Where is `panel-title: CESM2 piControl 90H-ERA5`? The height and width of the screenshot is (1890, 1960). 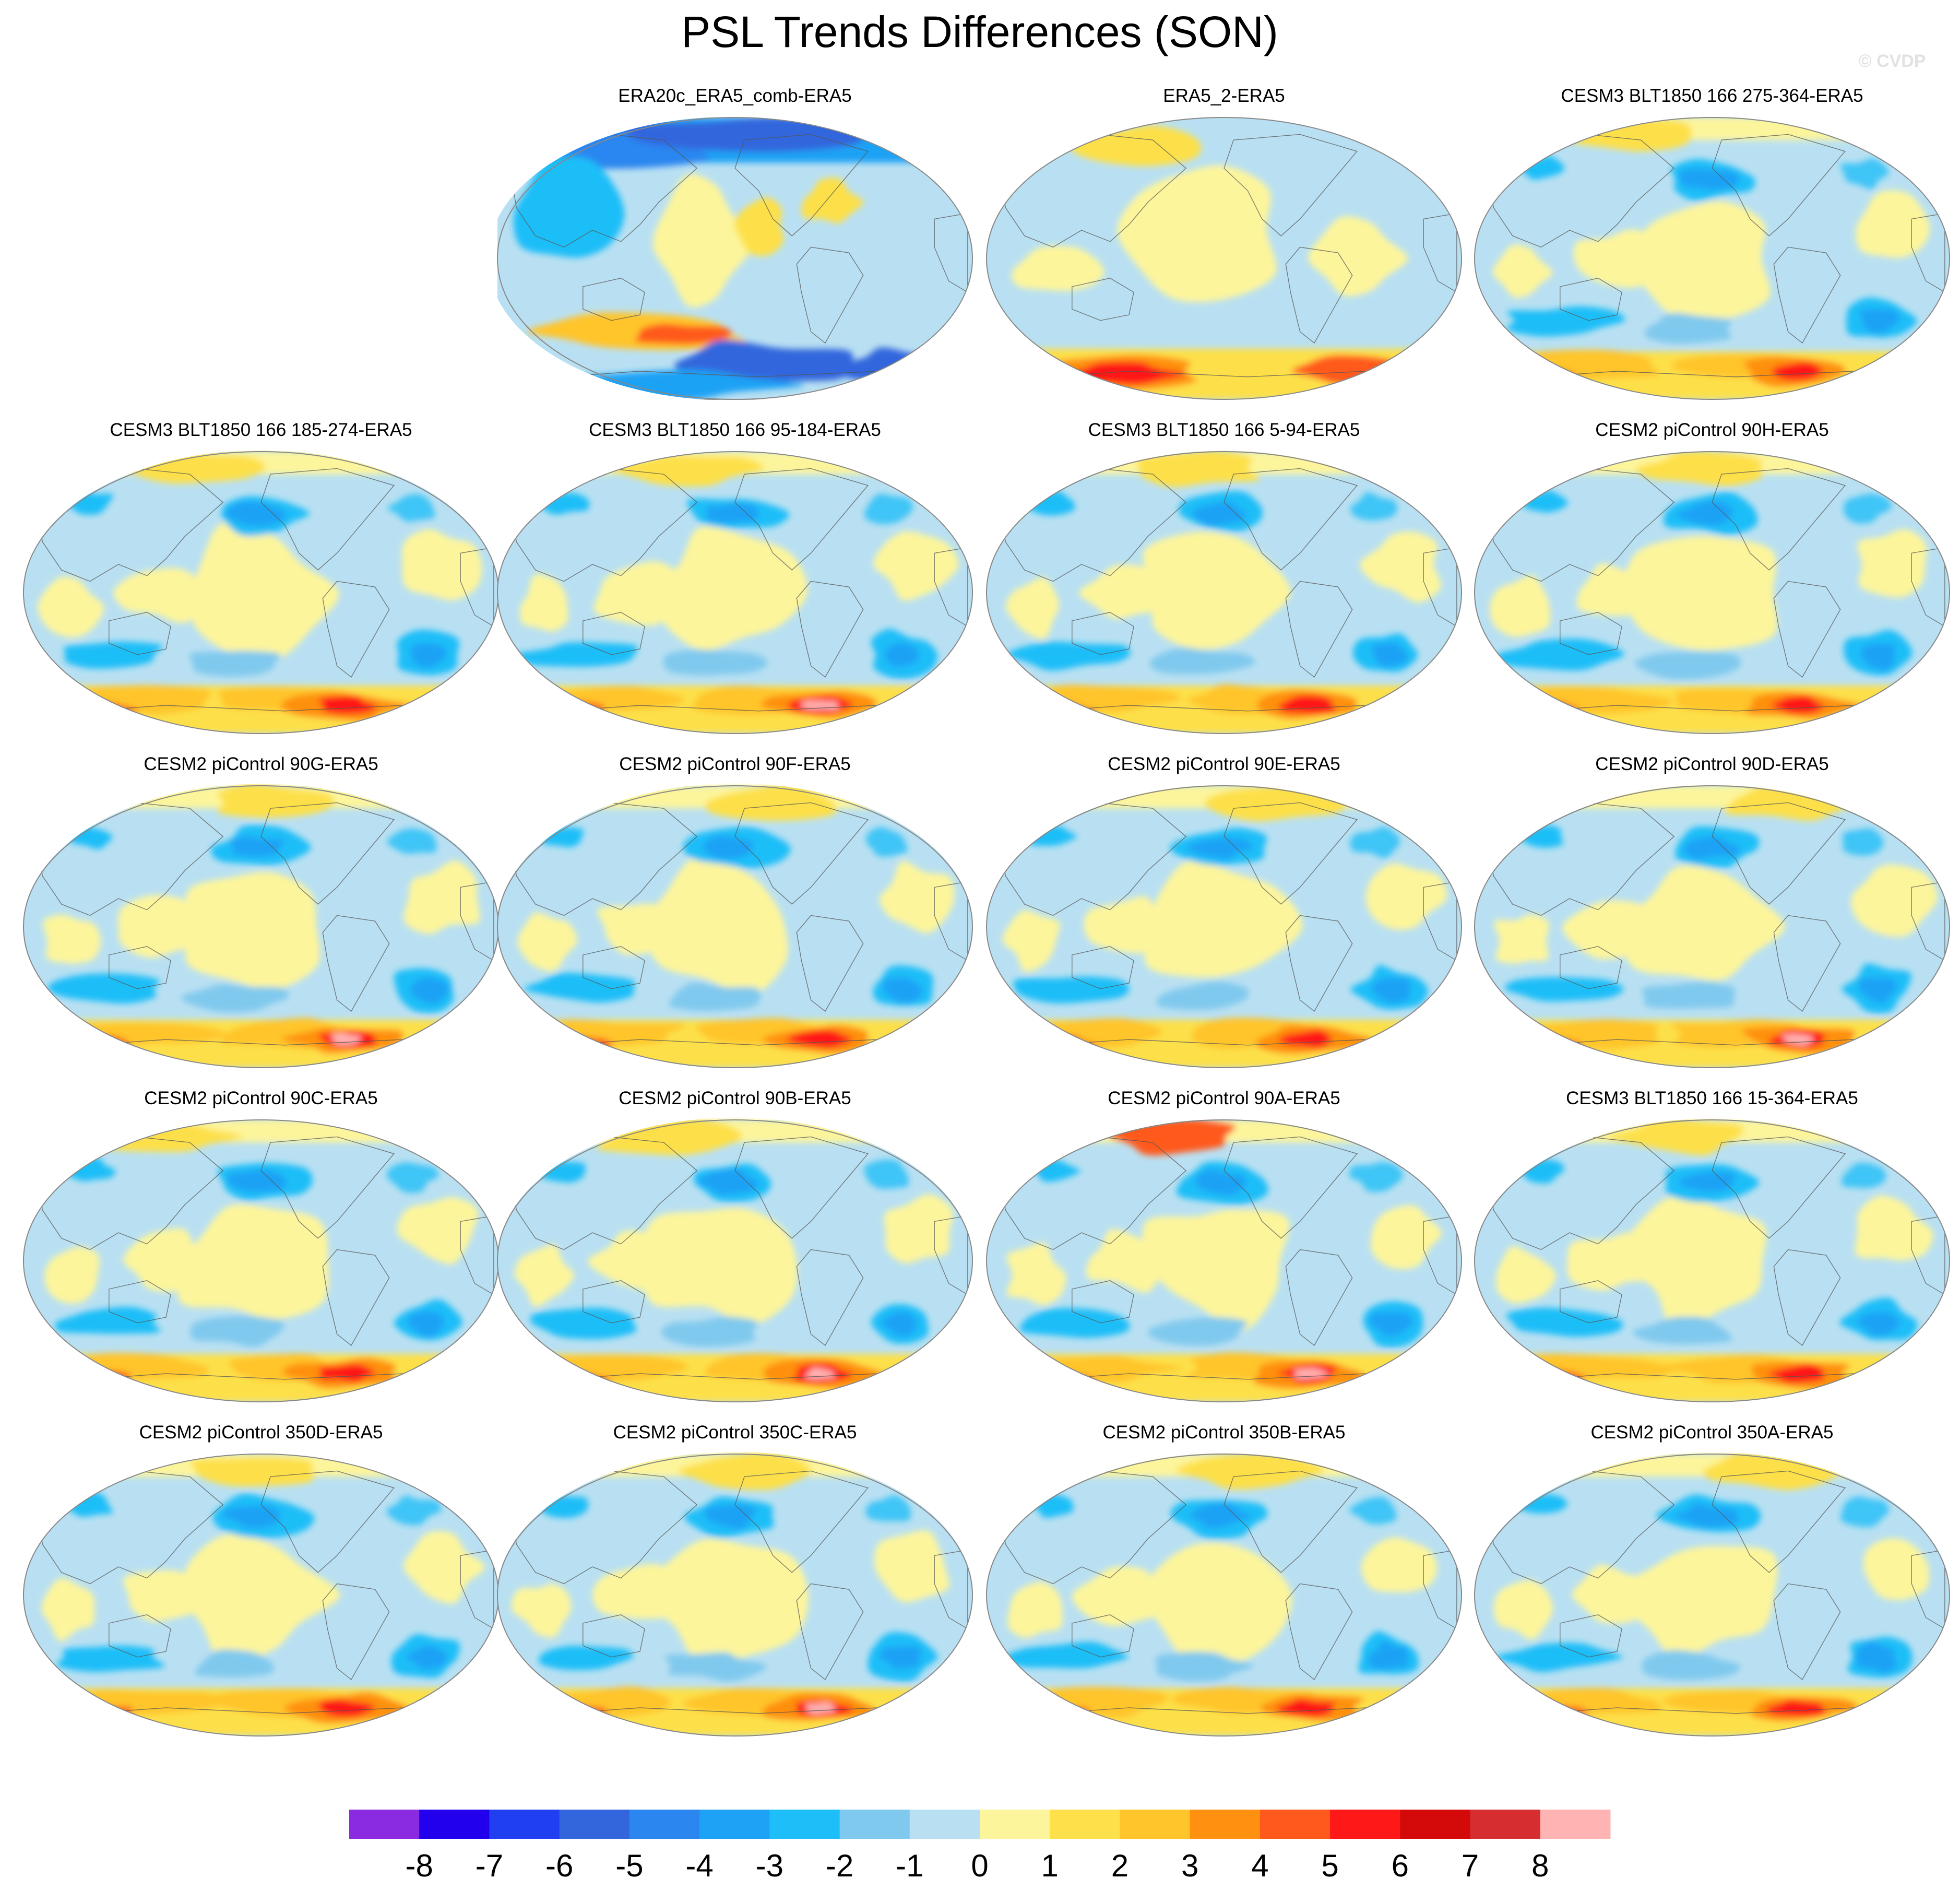 panel-title: CESM2 piControl 90H-ERA5 is located at coordinates (1711, 430).